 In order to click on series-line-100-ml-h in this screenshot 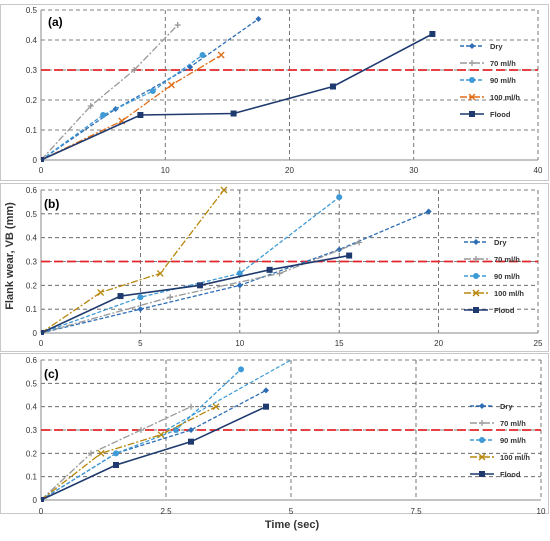, I will do `click(131, 107)`.